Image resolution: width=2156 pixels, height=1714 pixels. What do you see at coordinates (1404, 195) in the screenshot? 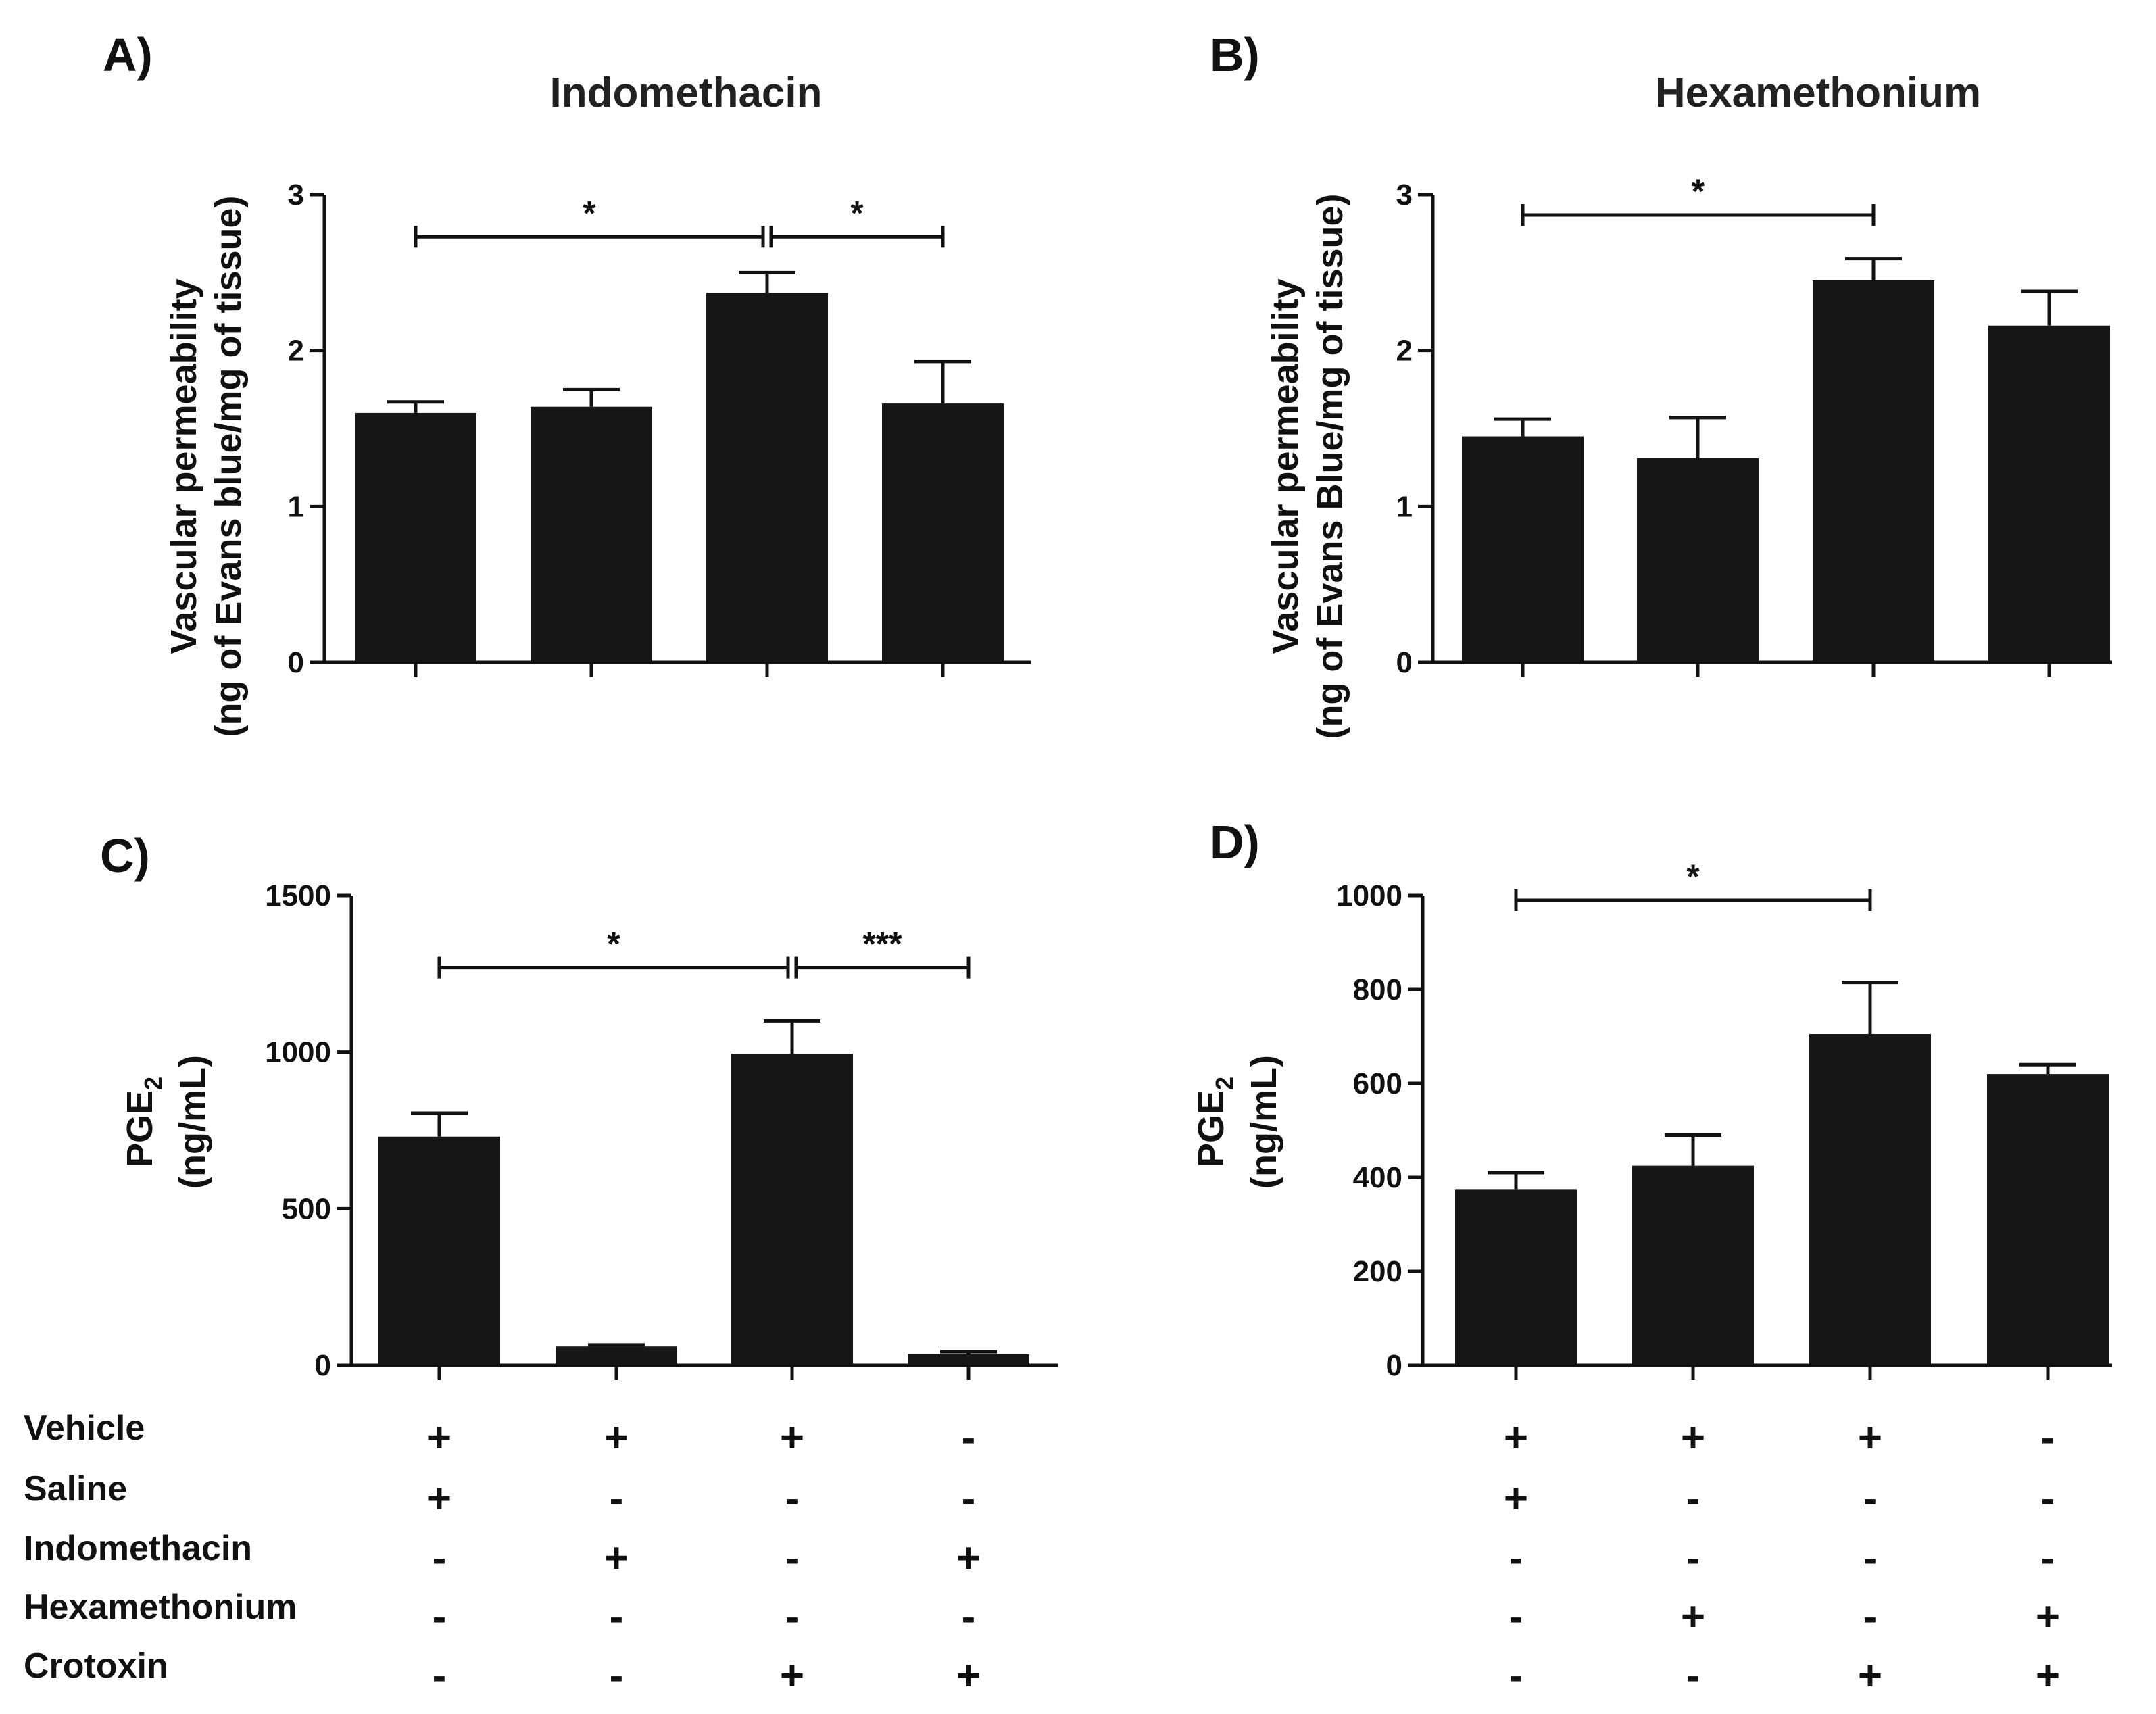
I see `panel-b-ytick-label: 3` at bounding box center [1404, 195].